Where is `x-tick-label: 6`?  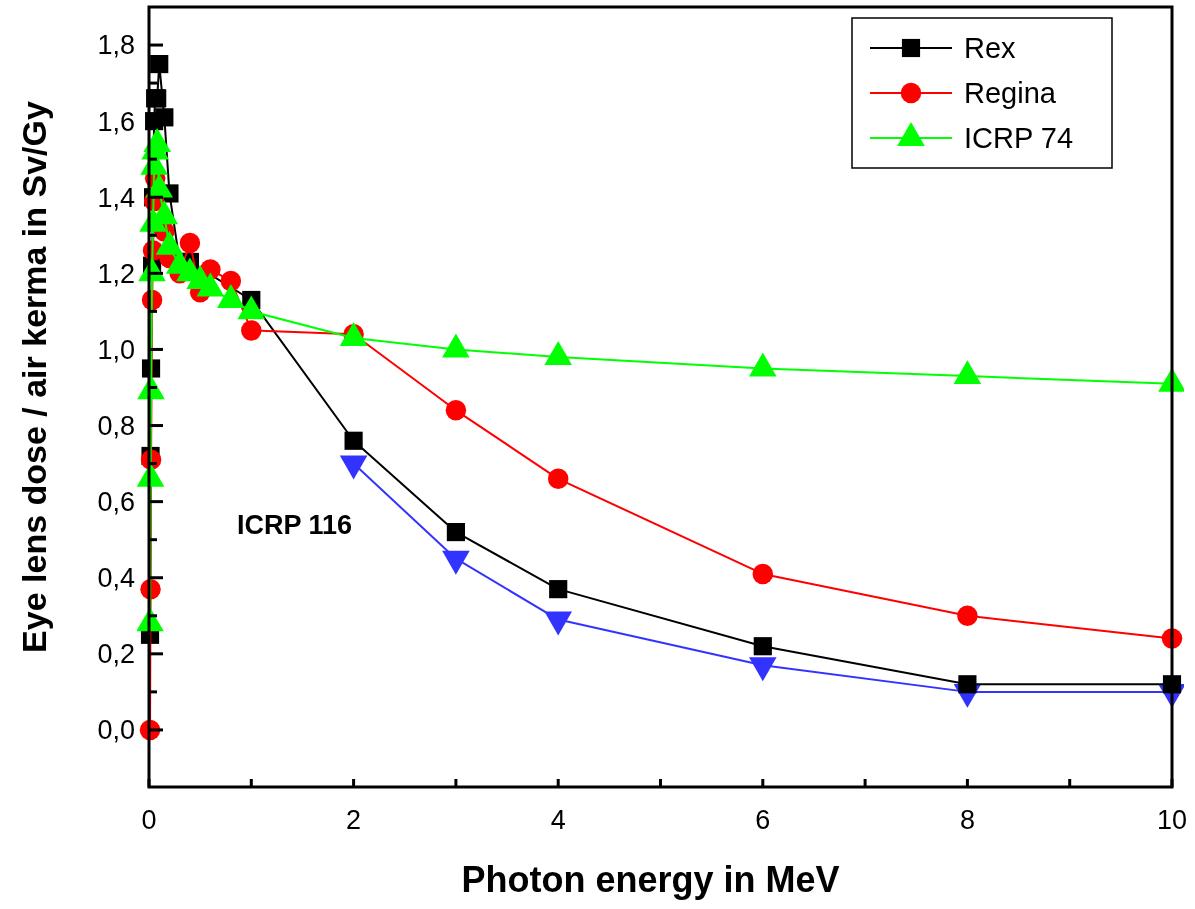
x-tick-label: 6 is located at coordinates (763, 820).